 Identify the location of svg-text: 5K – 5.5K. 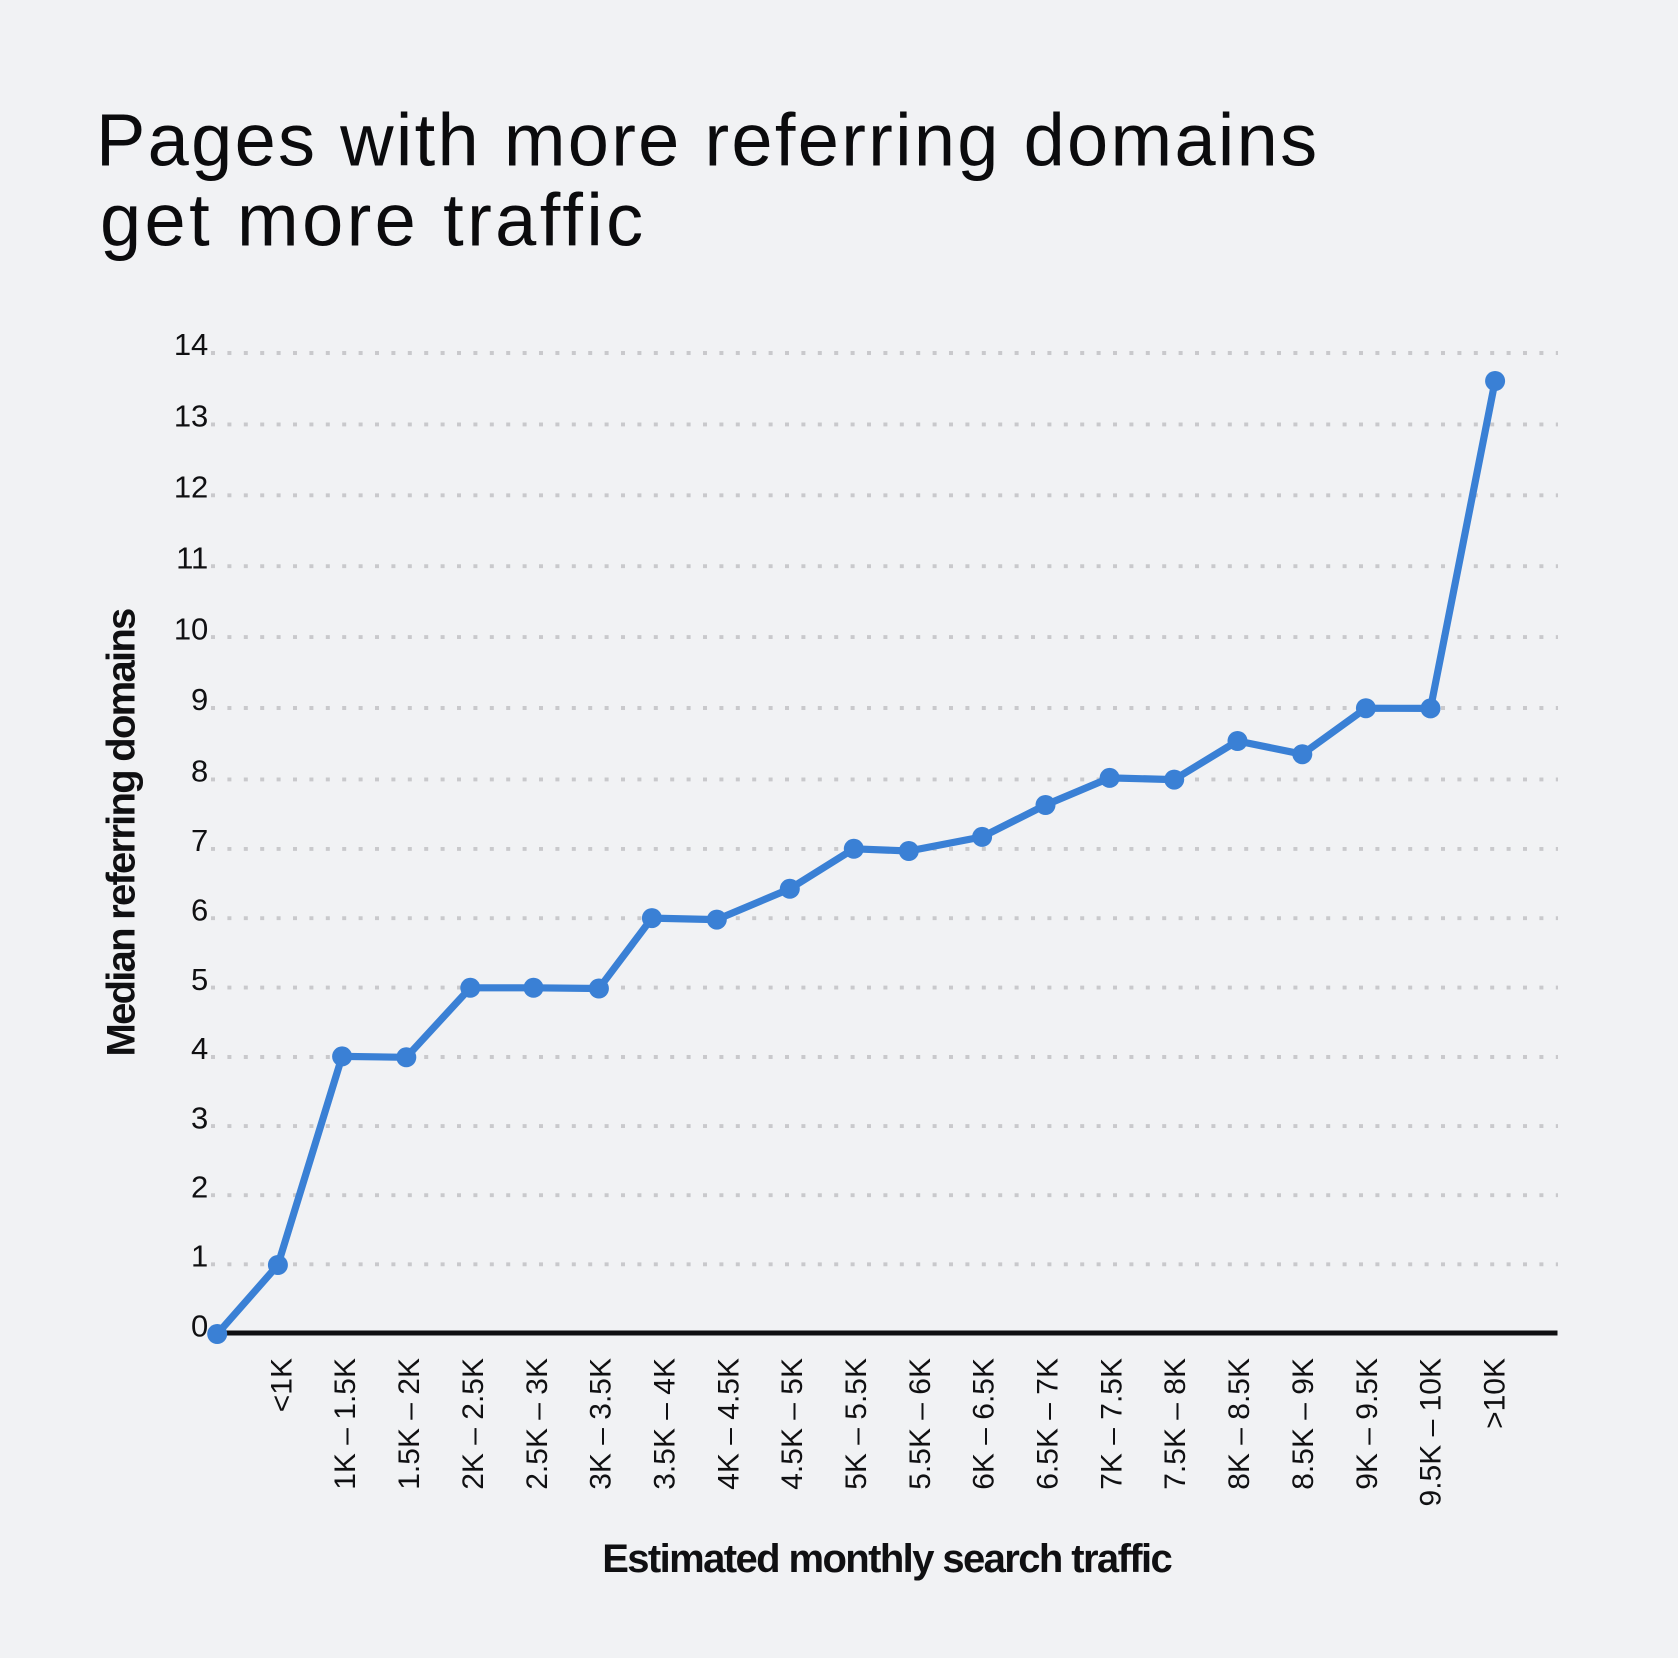
(856, 1424).